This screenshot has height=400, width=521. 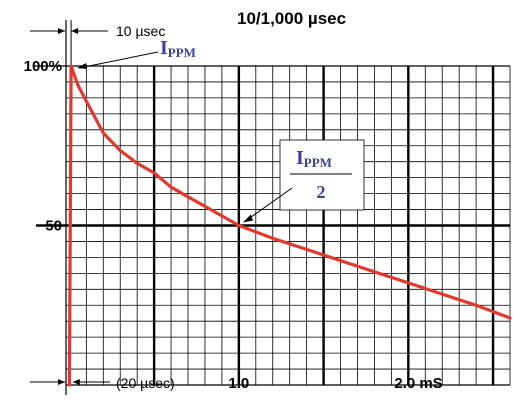 I want to click on x-tick-label: 2.0 mS, so click(x=418, y=383).